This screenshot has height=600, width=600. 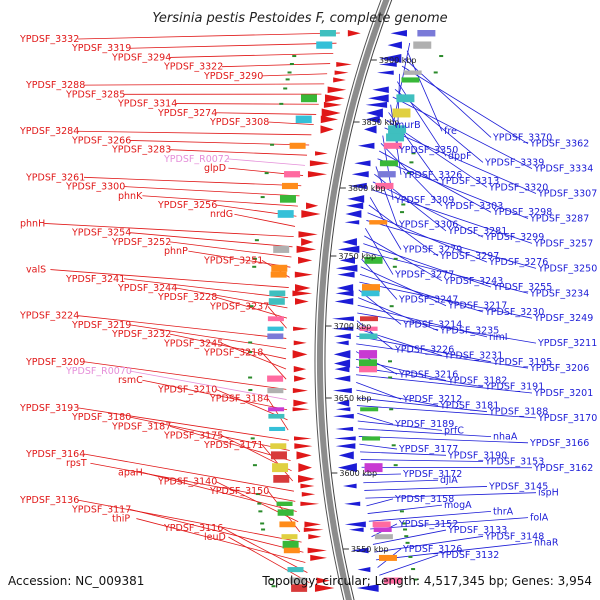 What do you see at coordinates (428, 524) in the screenshot?
I see `gene-label-reverse: YPDSF_3152` at bounding box center [428, 524].